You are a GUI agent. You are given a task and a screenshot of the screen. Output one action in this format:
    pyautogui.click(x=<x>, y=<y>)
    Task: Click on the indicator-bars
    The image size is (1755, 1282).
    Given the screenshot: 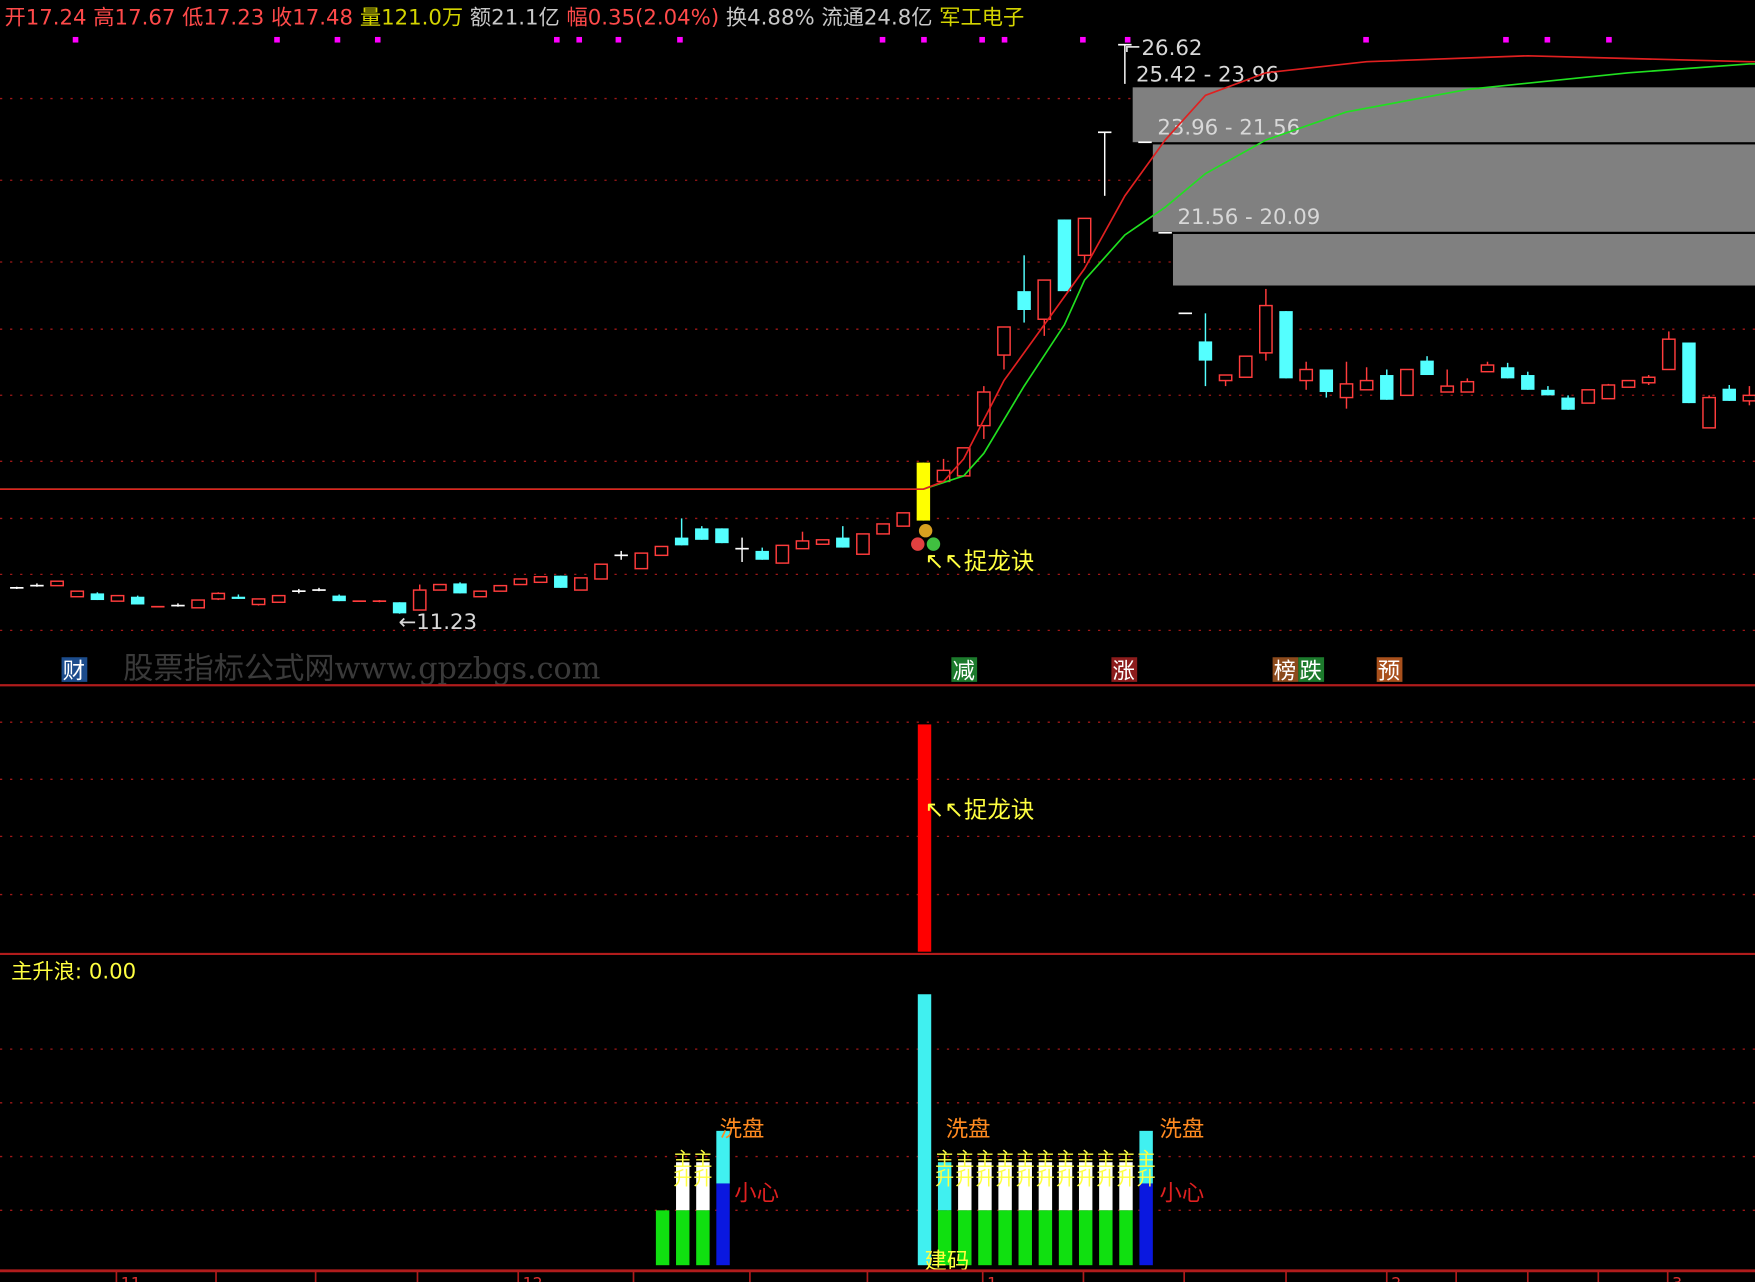 What is the action you would take?
    pyautogui.click(x=904, y=1130)
    